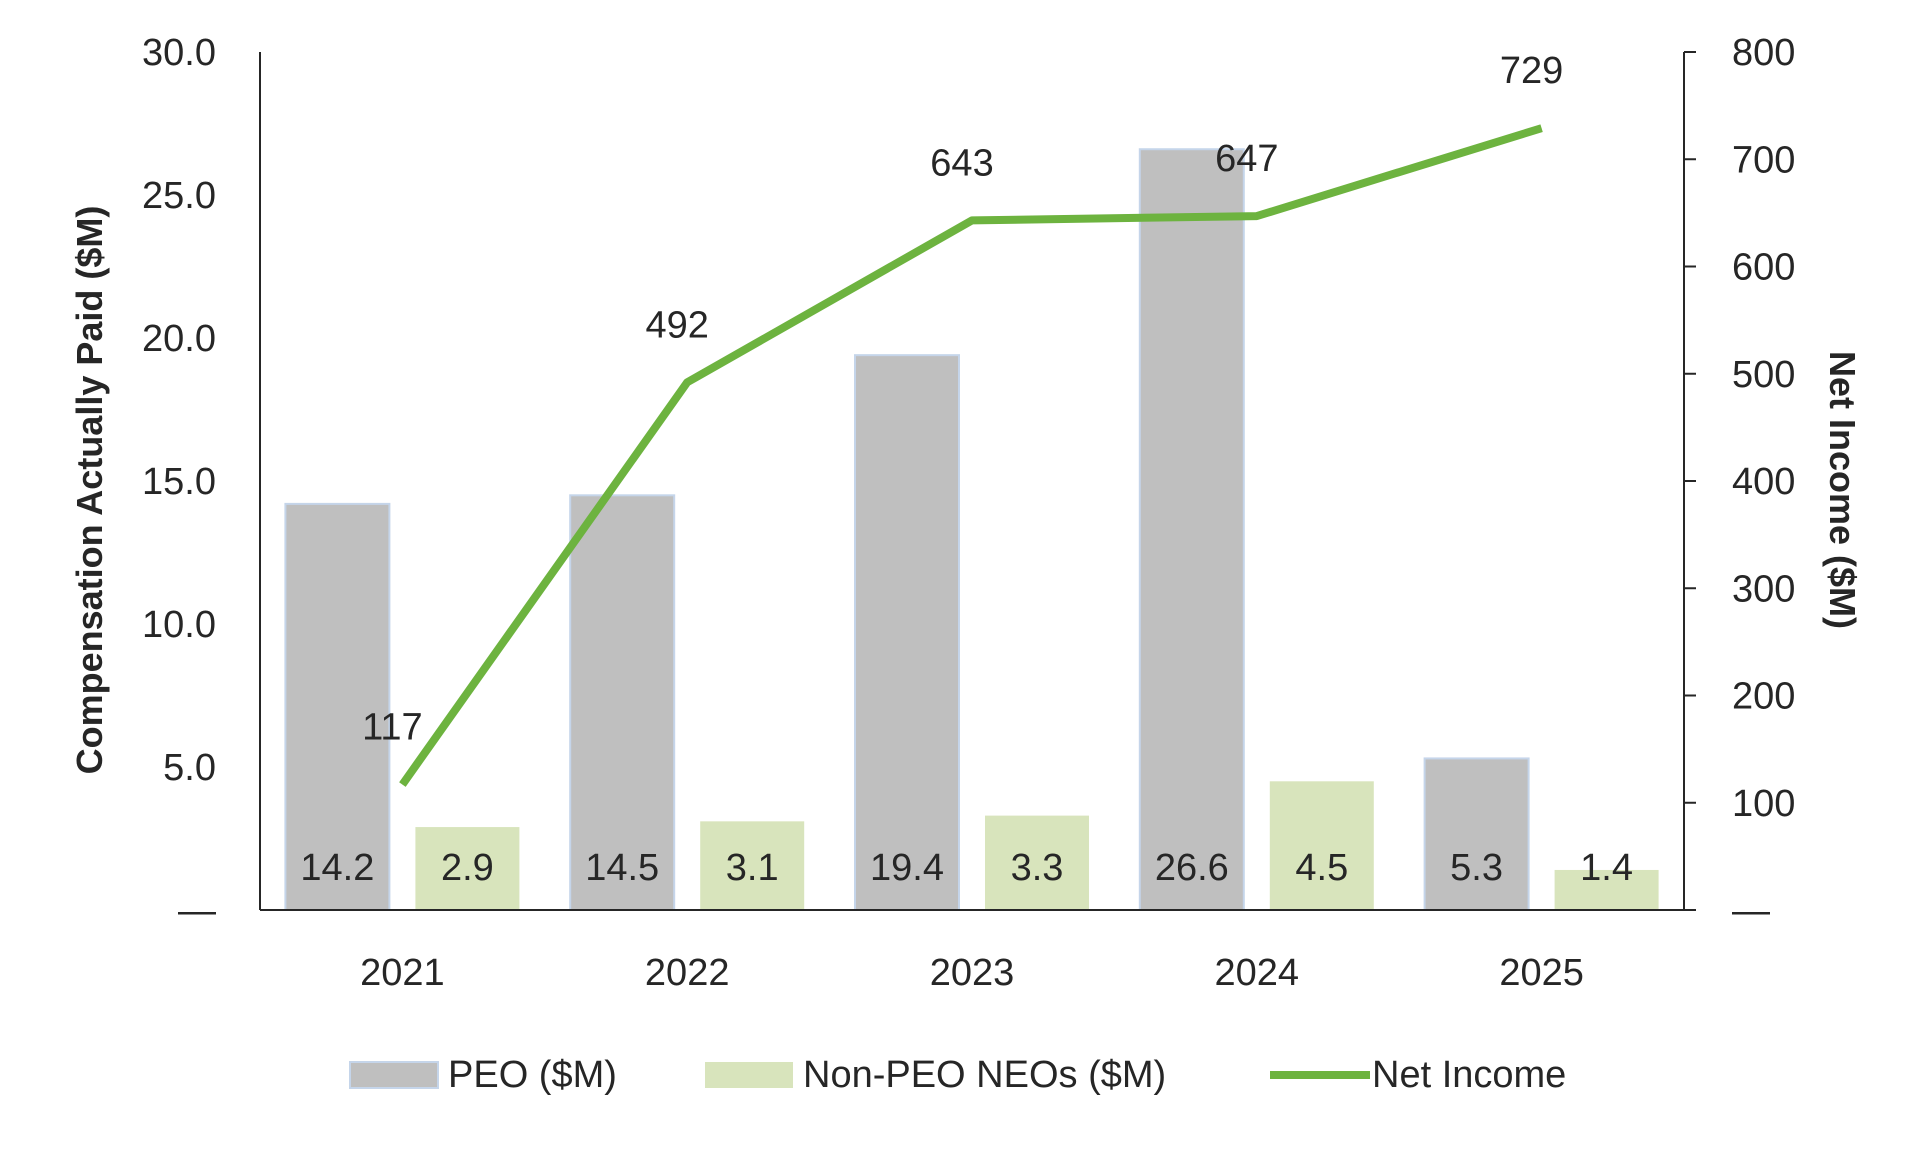  I want to click on y2-tick-label: 600, so click(1763, 268).